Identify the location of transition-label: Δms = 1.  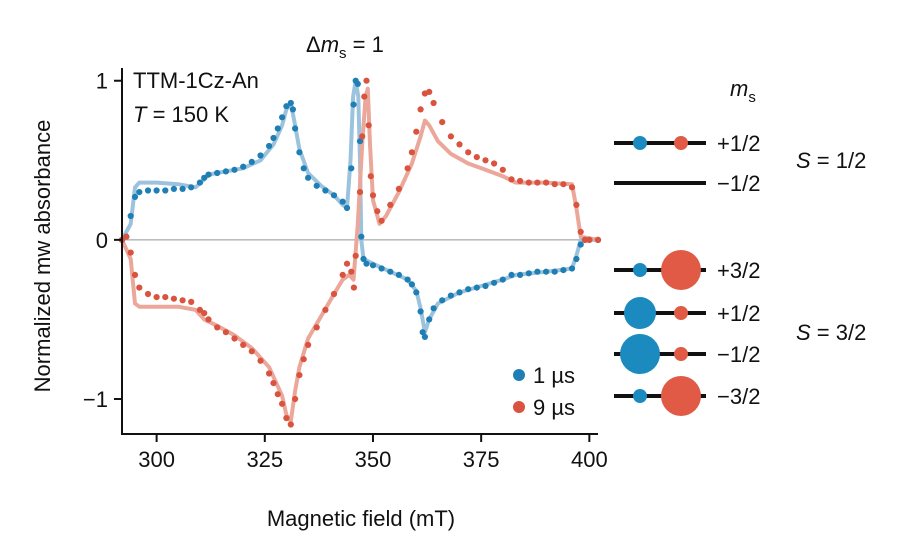
(345, 47).